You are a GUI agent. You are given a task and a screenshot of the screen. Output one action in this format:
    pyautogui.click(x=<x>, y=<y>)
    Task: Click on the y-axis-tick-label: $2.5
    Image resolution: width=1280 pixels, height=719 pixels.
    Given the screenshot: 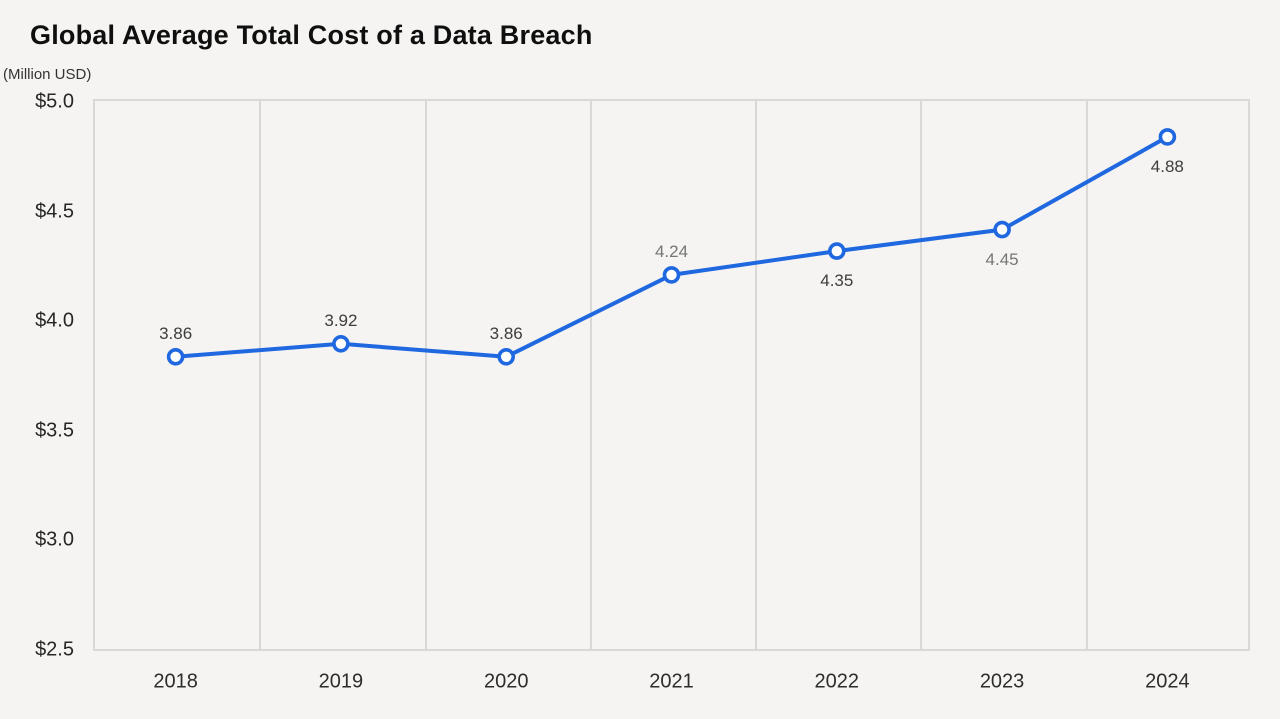 What is the action you would take?
    pyautogui.click(x=54, y=649)
    